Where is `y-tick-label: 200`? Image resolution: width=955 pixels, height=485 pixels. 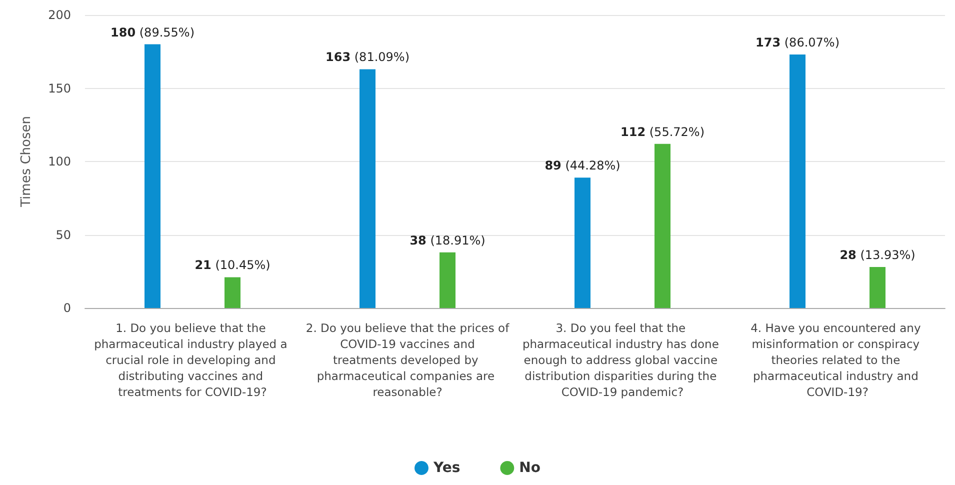 y-tick-label: 200 is located at coordinates (59, 15).